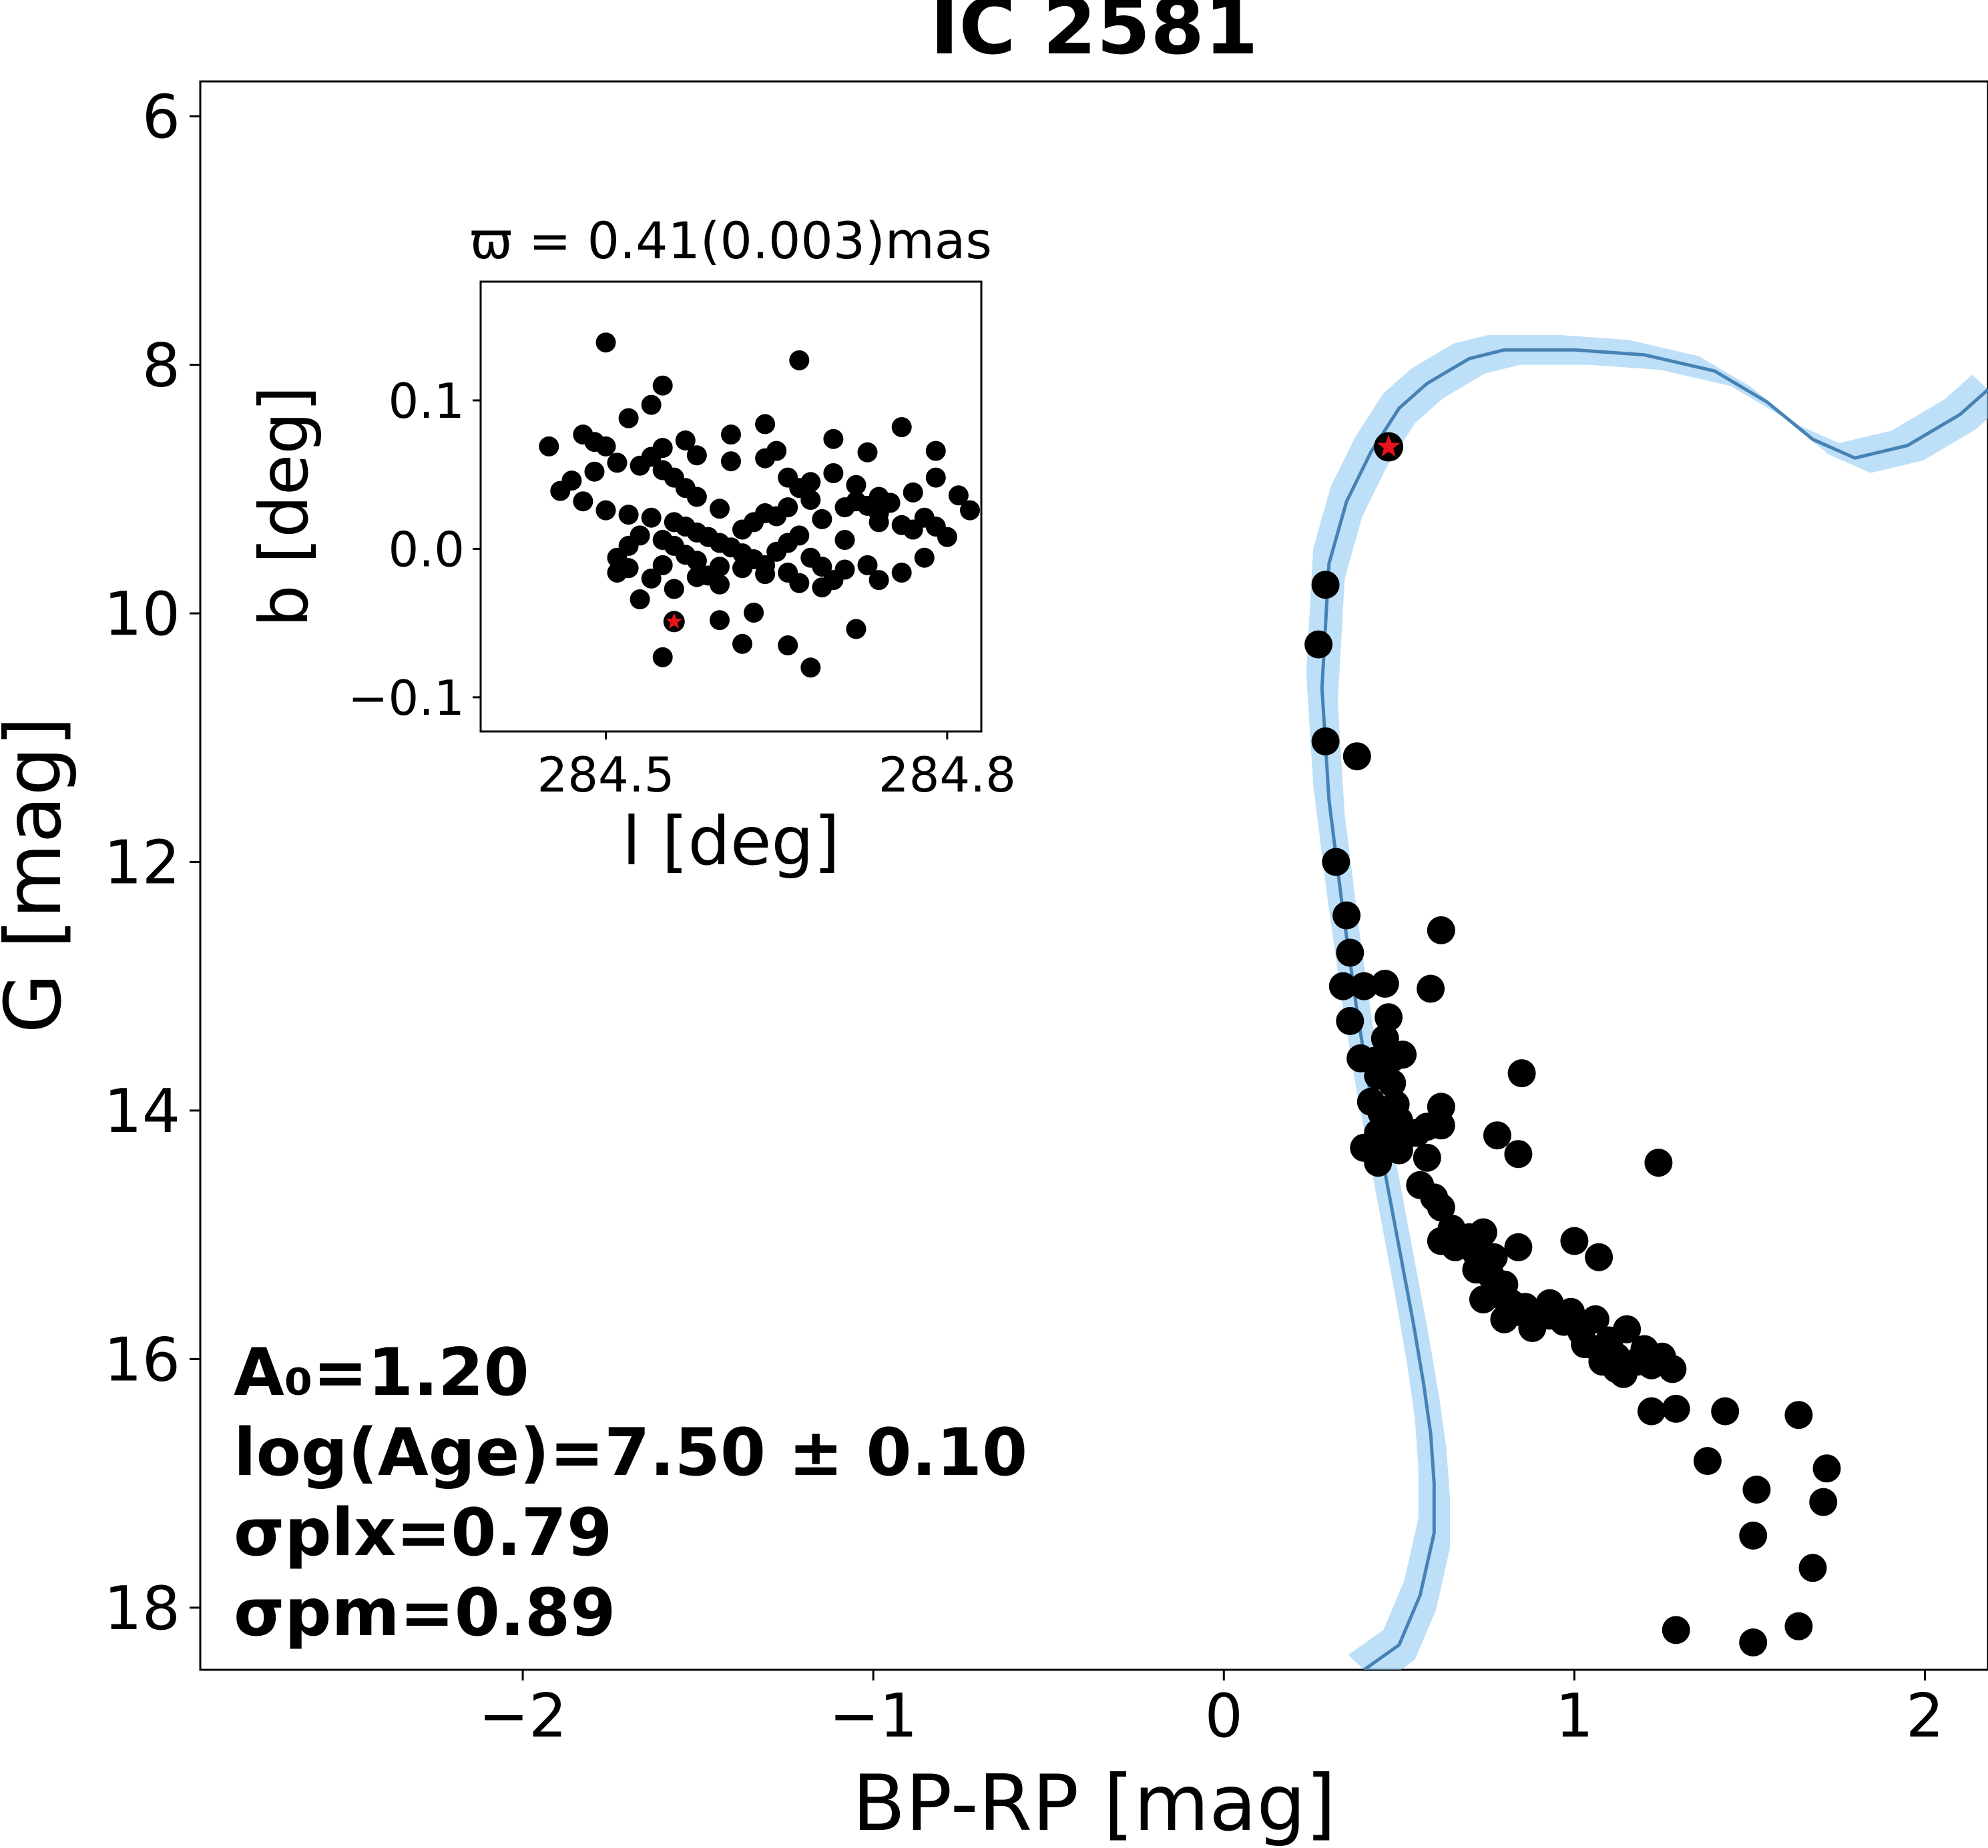  Describe the element at coordinates (425, 1613) in the screenshot. I see `sigma-pm-annotation: σpm=0.89` at that location.